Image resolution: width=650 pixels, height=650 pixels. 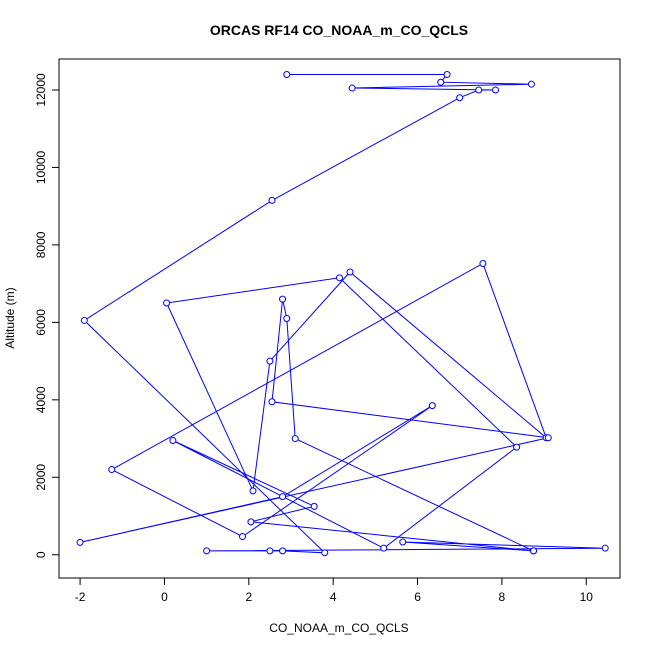 I want to click on y-tick-label: 6000, so click(x=41, y=322).